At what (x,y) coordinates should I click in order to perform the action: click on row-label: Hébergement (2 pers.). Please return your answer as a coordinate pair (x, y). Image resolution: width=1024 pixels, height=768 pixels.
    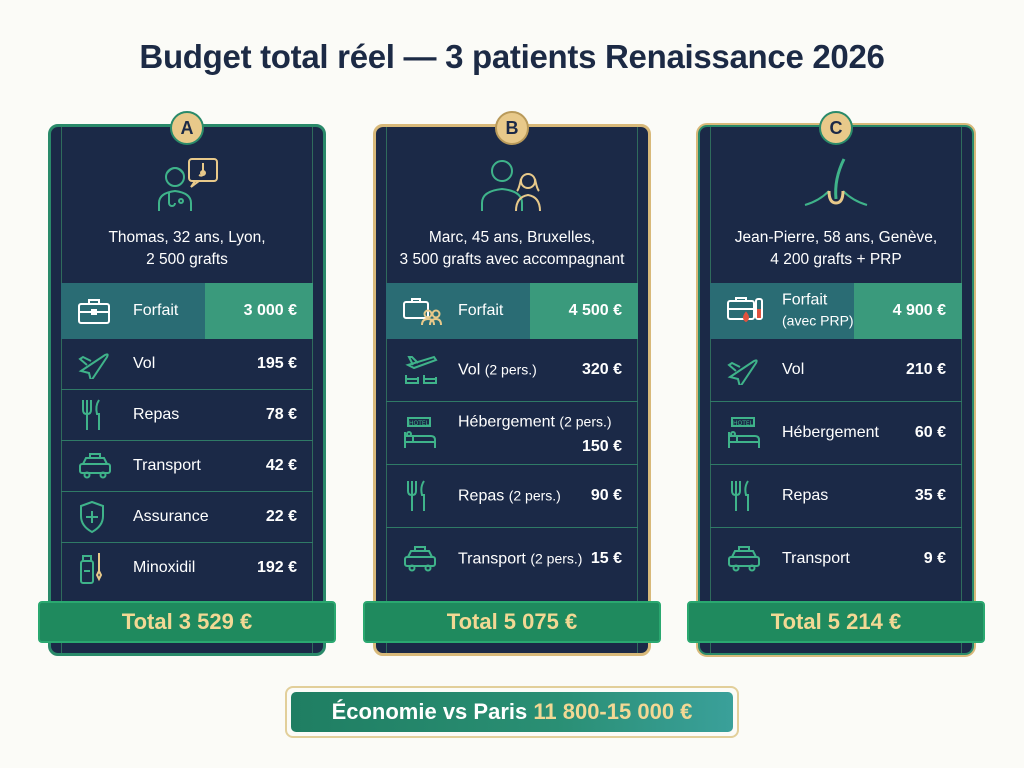
    Looking at the image, I should click on (535, 421).